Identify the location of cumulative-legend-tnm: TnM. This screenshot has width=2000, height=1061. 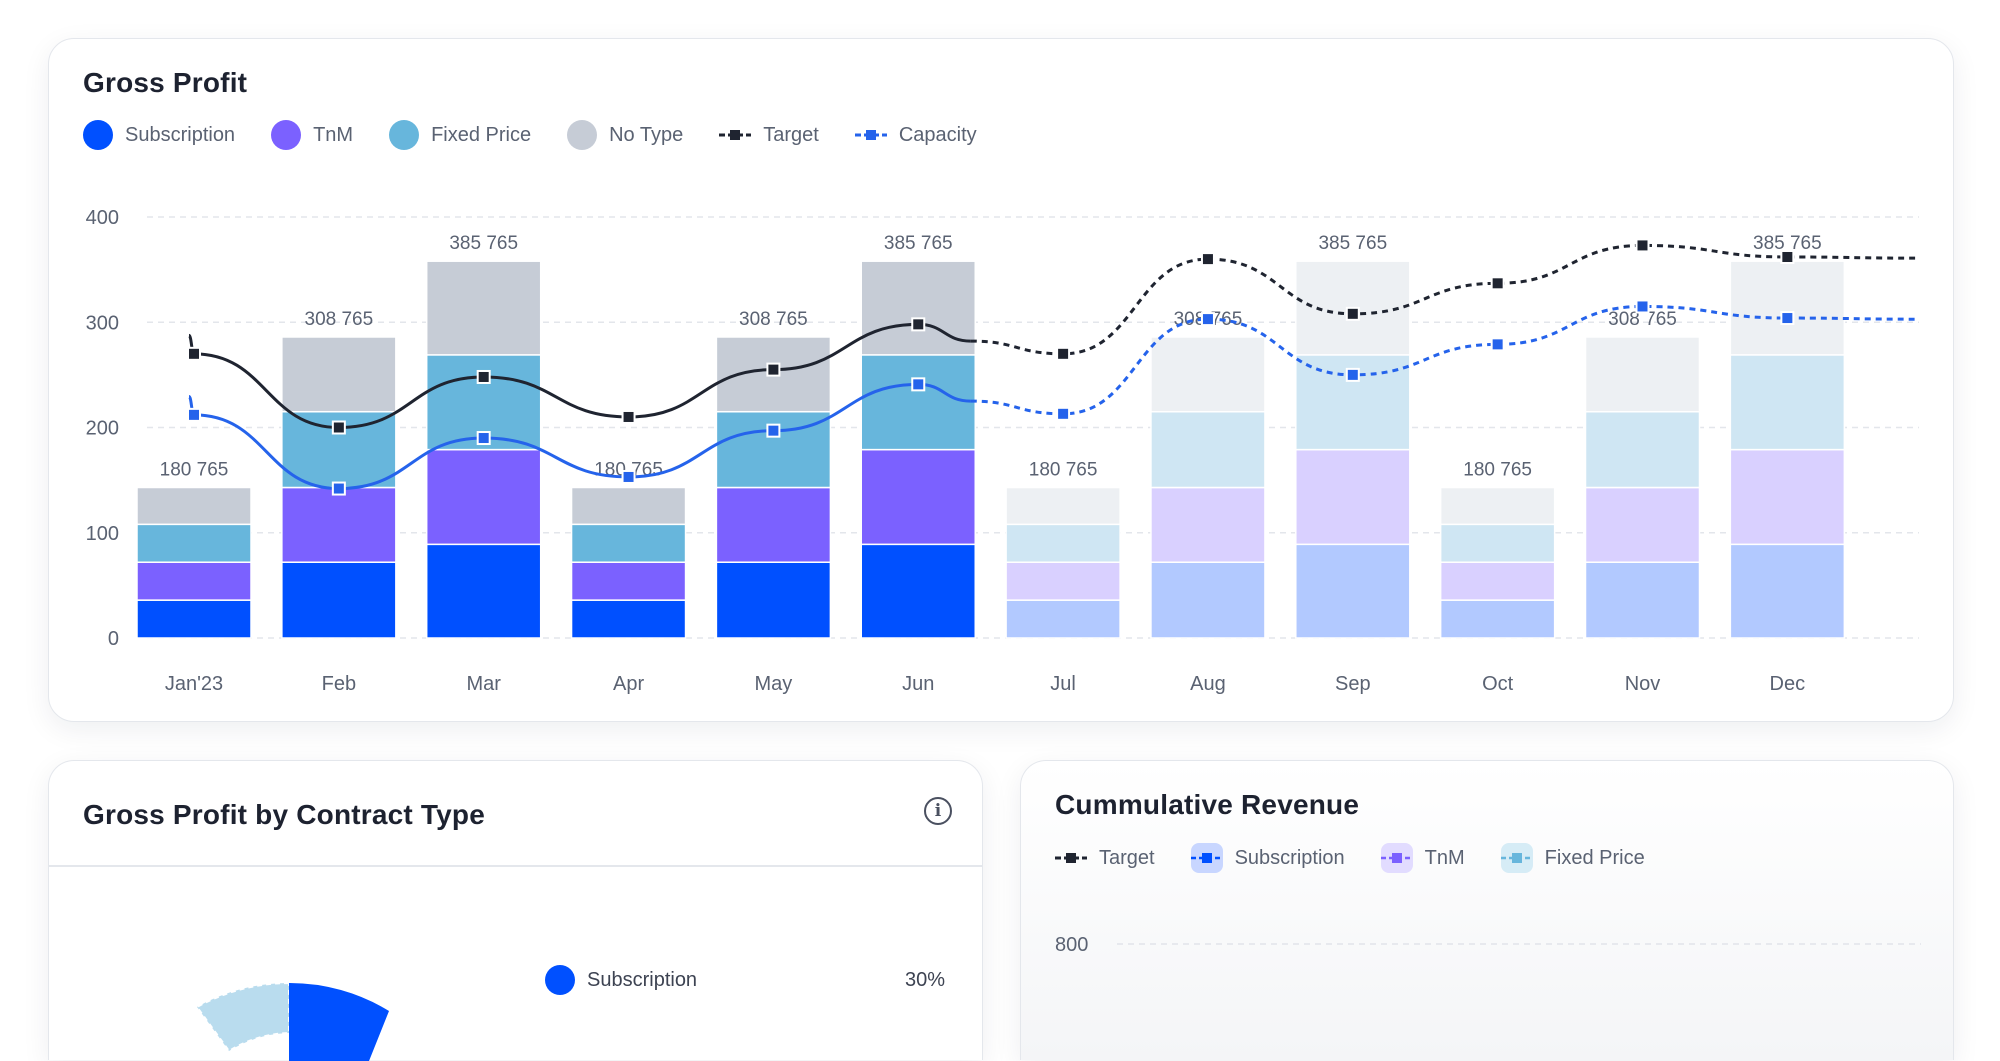
(1422, 858).